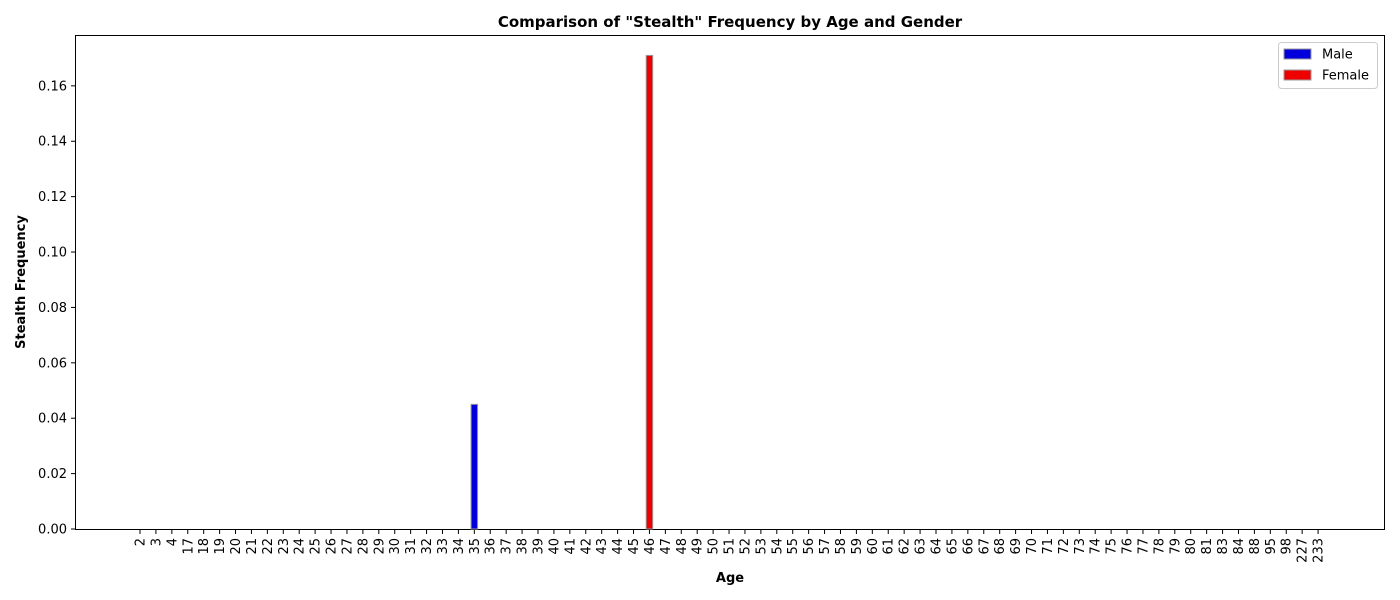 The width and height of the screenshot is (1400, 600). Describe the element at coordinates (411, 546) in the screenshot. I see `x-tick-label: 31` at that location.